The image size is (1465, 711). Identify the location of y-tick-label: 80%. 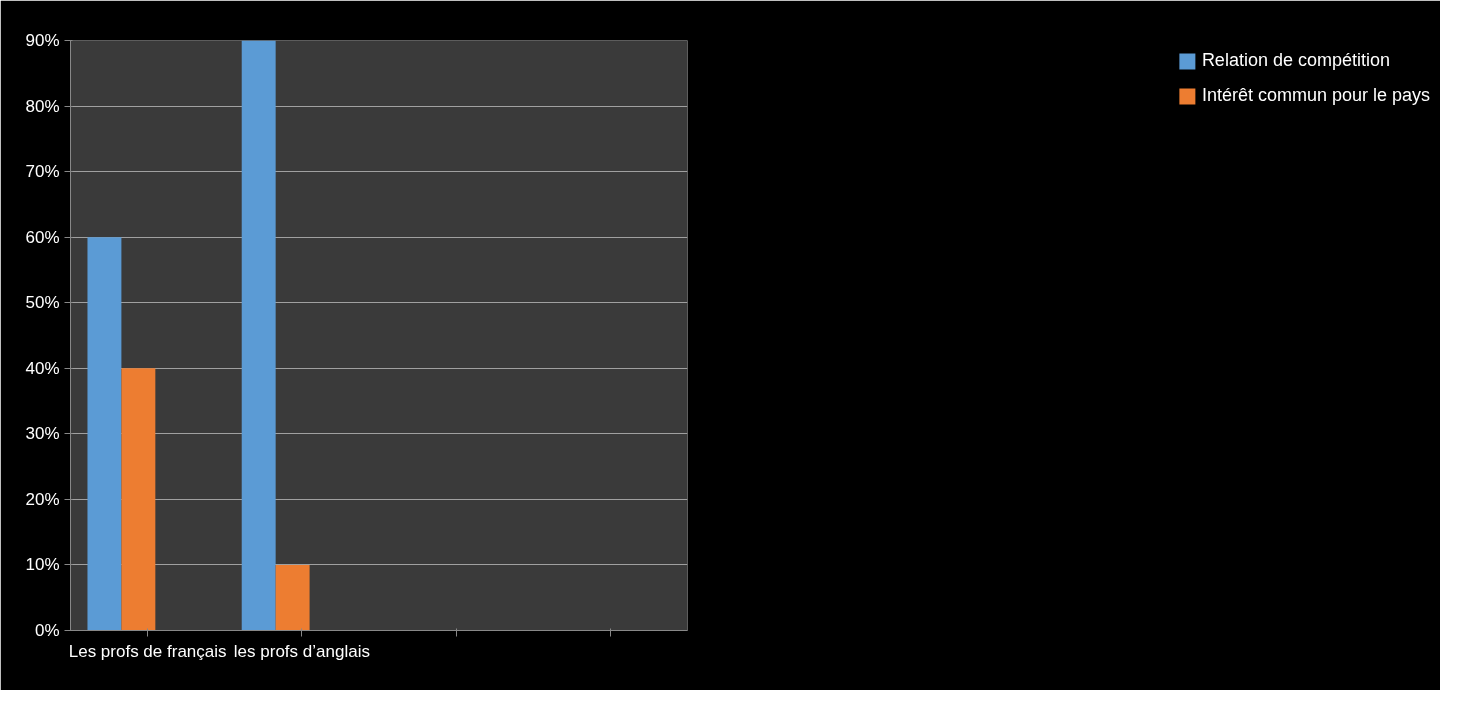
(42, 106).